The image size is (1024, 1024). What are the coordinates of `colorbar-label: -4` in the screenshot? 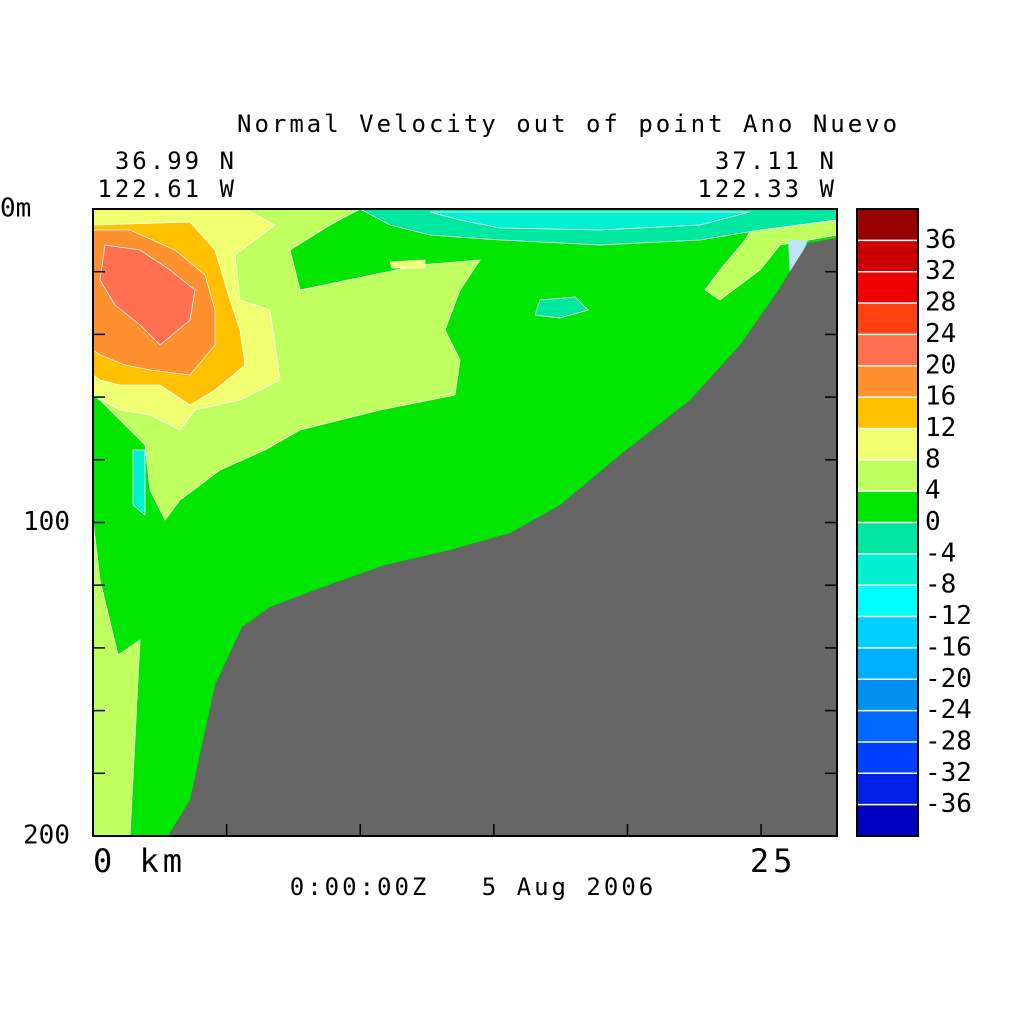 It's located at (940, 553).